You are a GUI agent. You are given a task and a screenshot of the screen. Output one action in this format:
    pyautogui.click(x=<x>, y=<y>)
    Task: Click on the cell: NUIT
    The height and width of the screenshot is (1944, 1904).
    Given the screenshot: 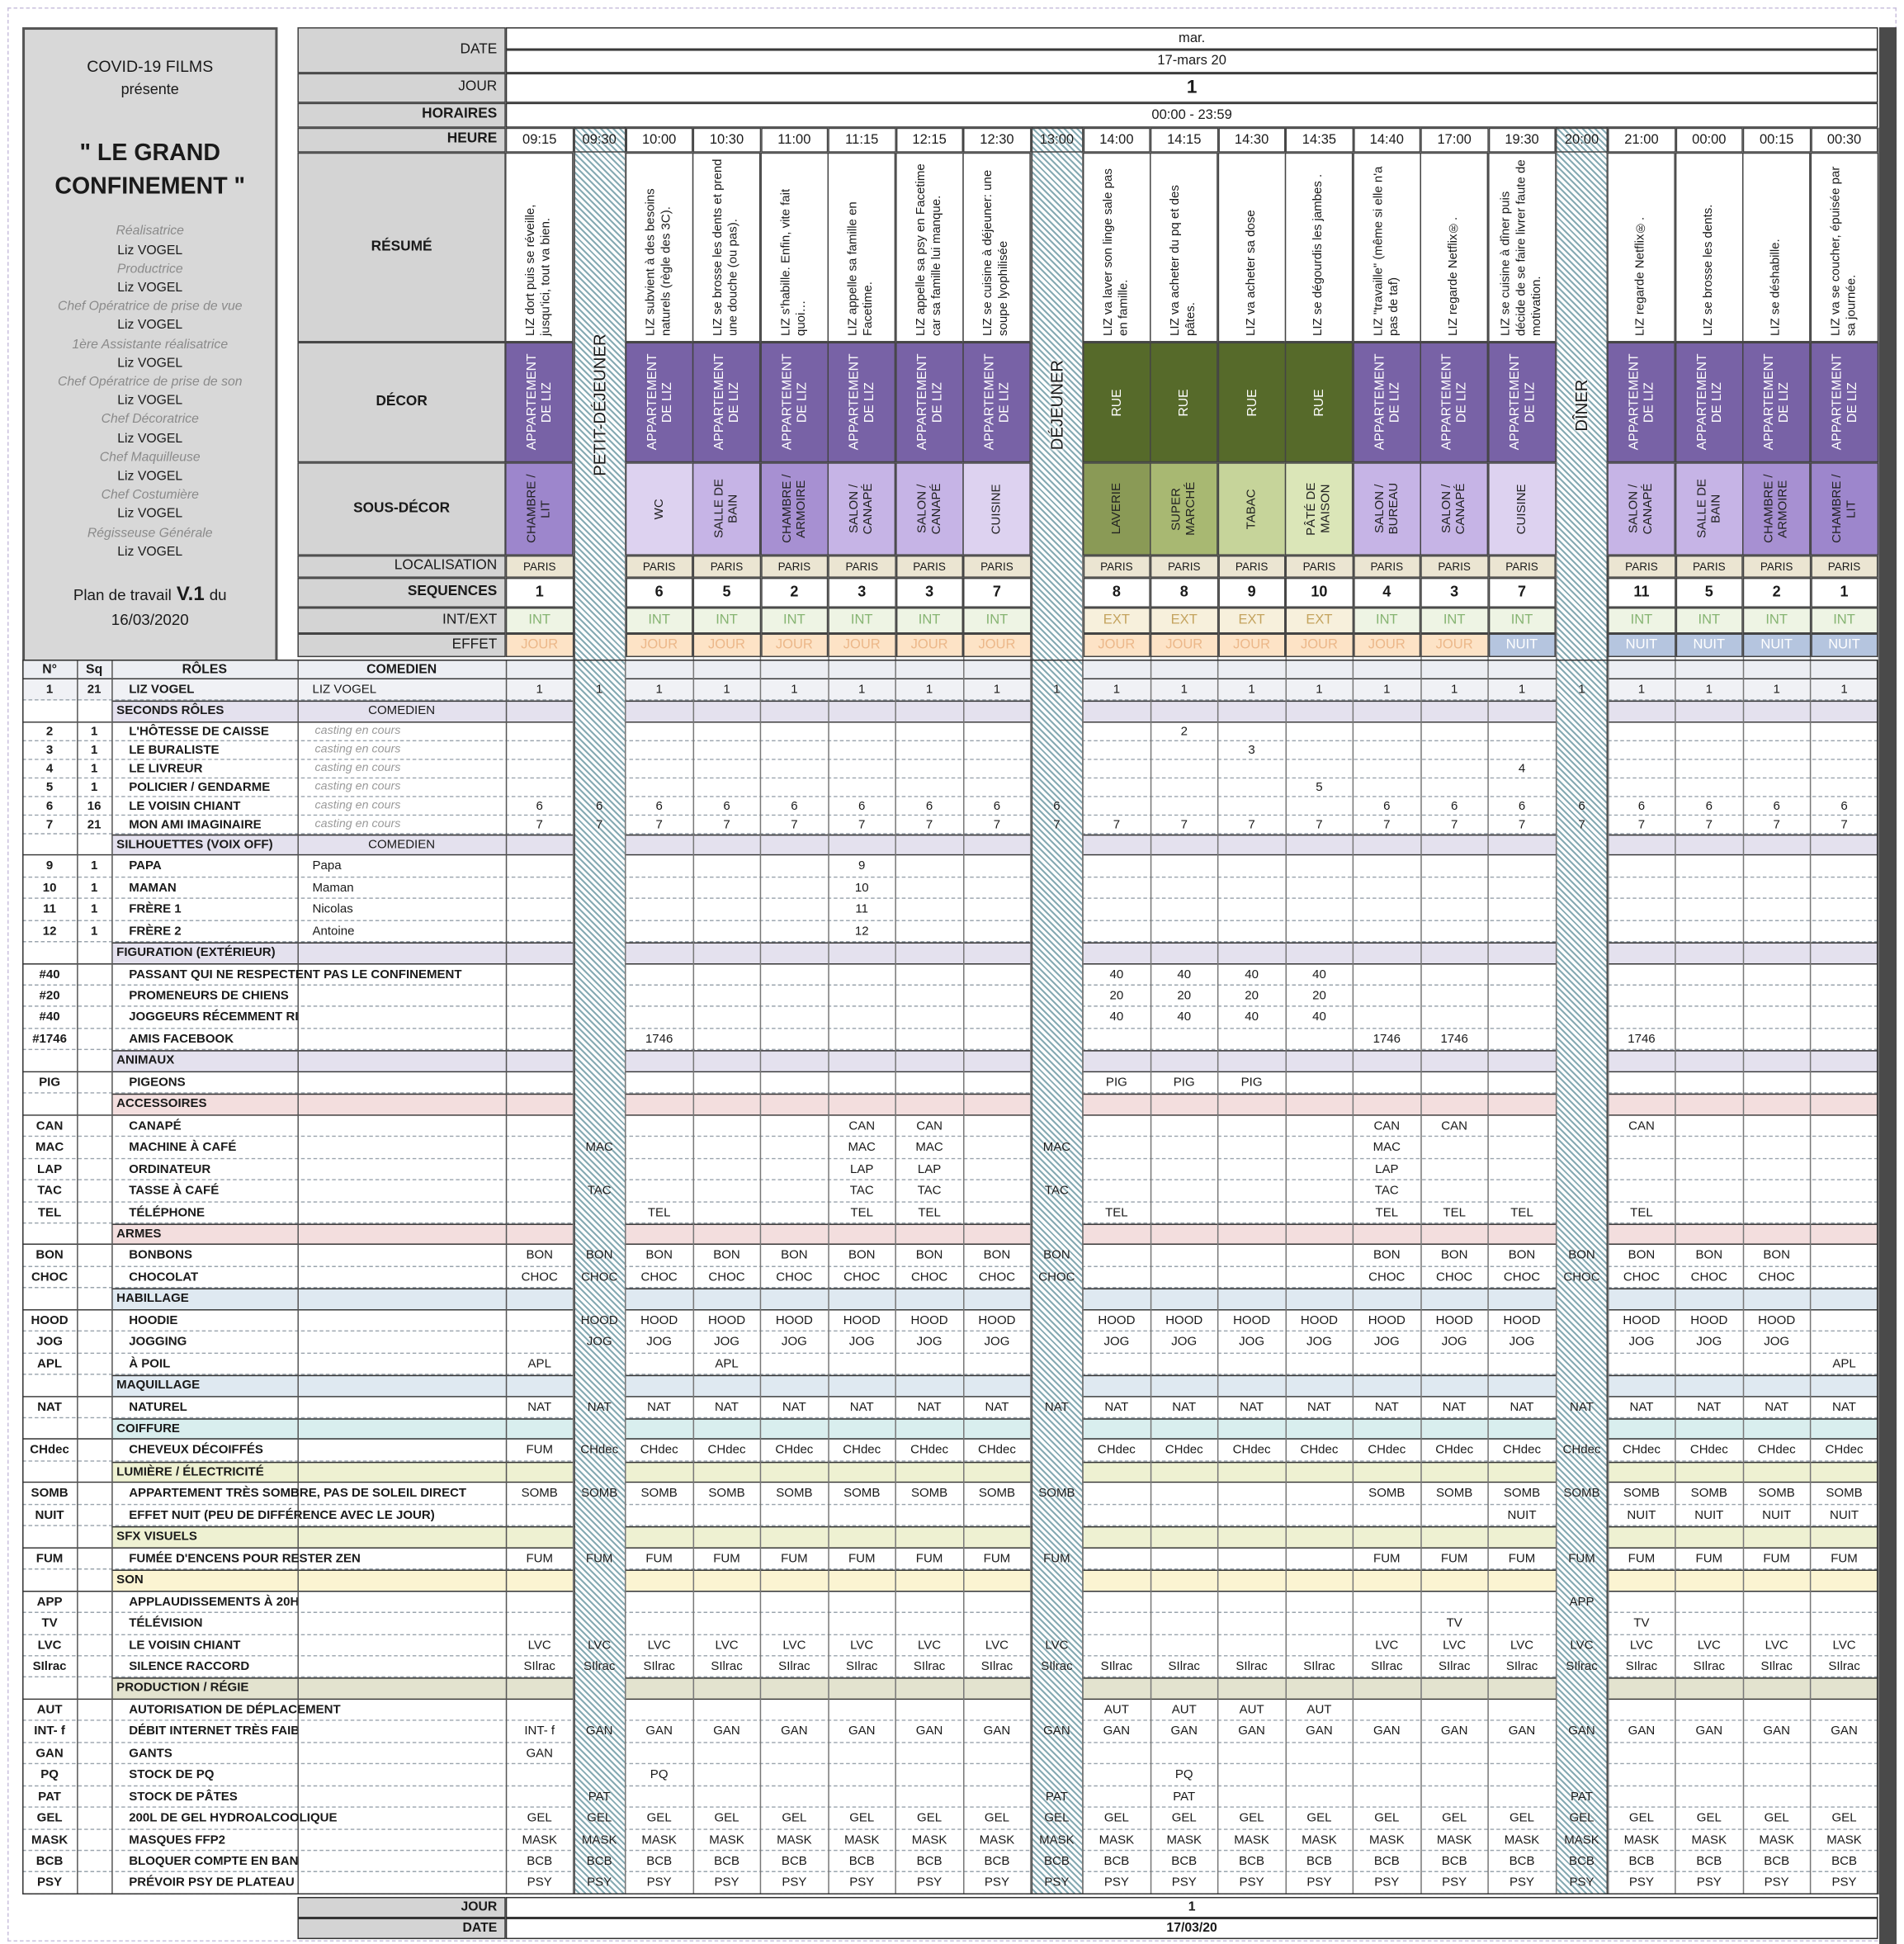 What is the action you would take?
    pyautogui.click(x=1777, y=1515)
    